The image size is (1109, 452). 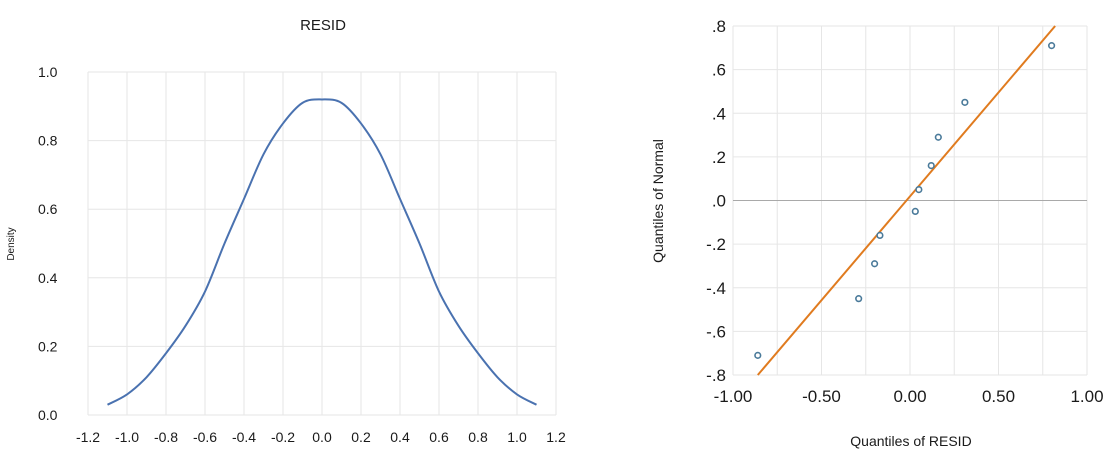 What do you see at coordinates (323, 25) in the screenshot?
I see `density-chart-title: RESID` at bounding box center [323, 25].